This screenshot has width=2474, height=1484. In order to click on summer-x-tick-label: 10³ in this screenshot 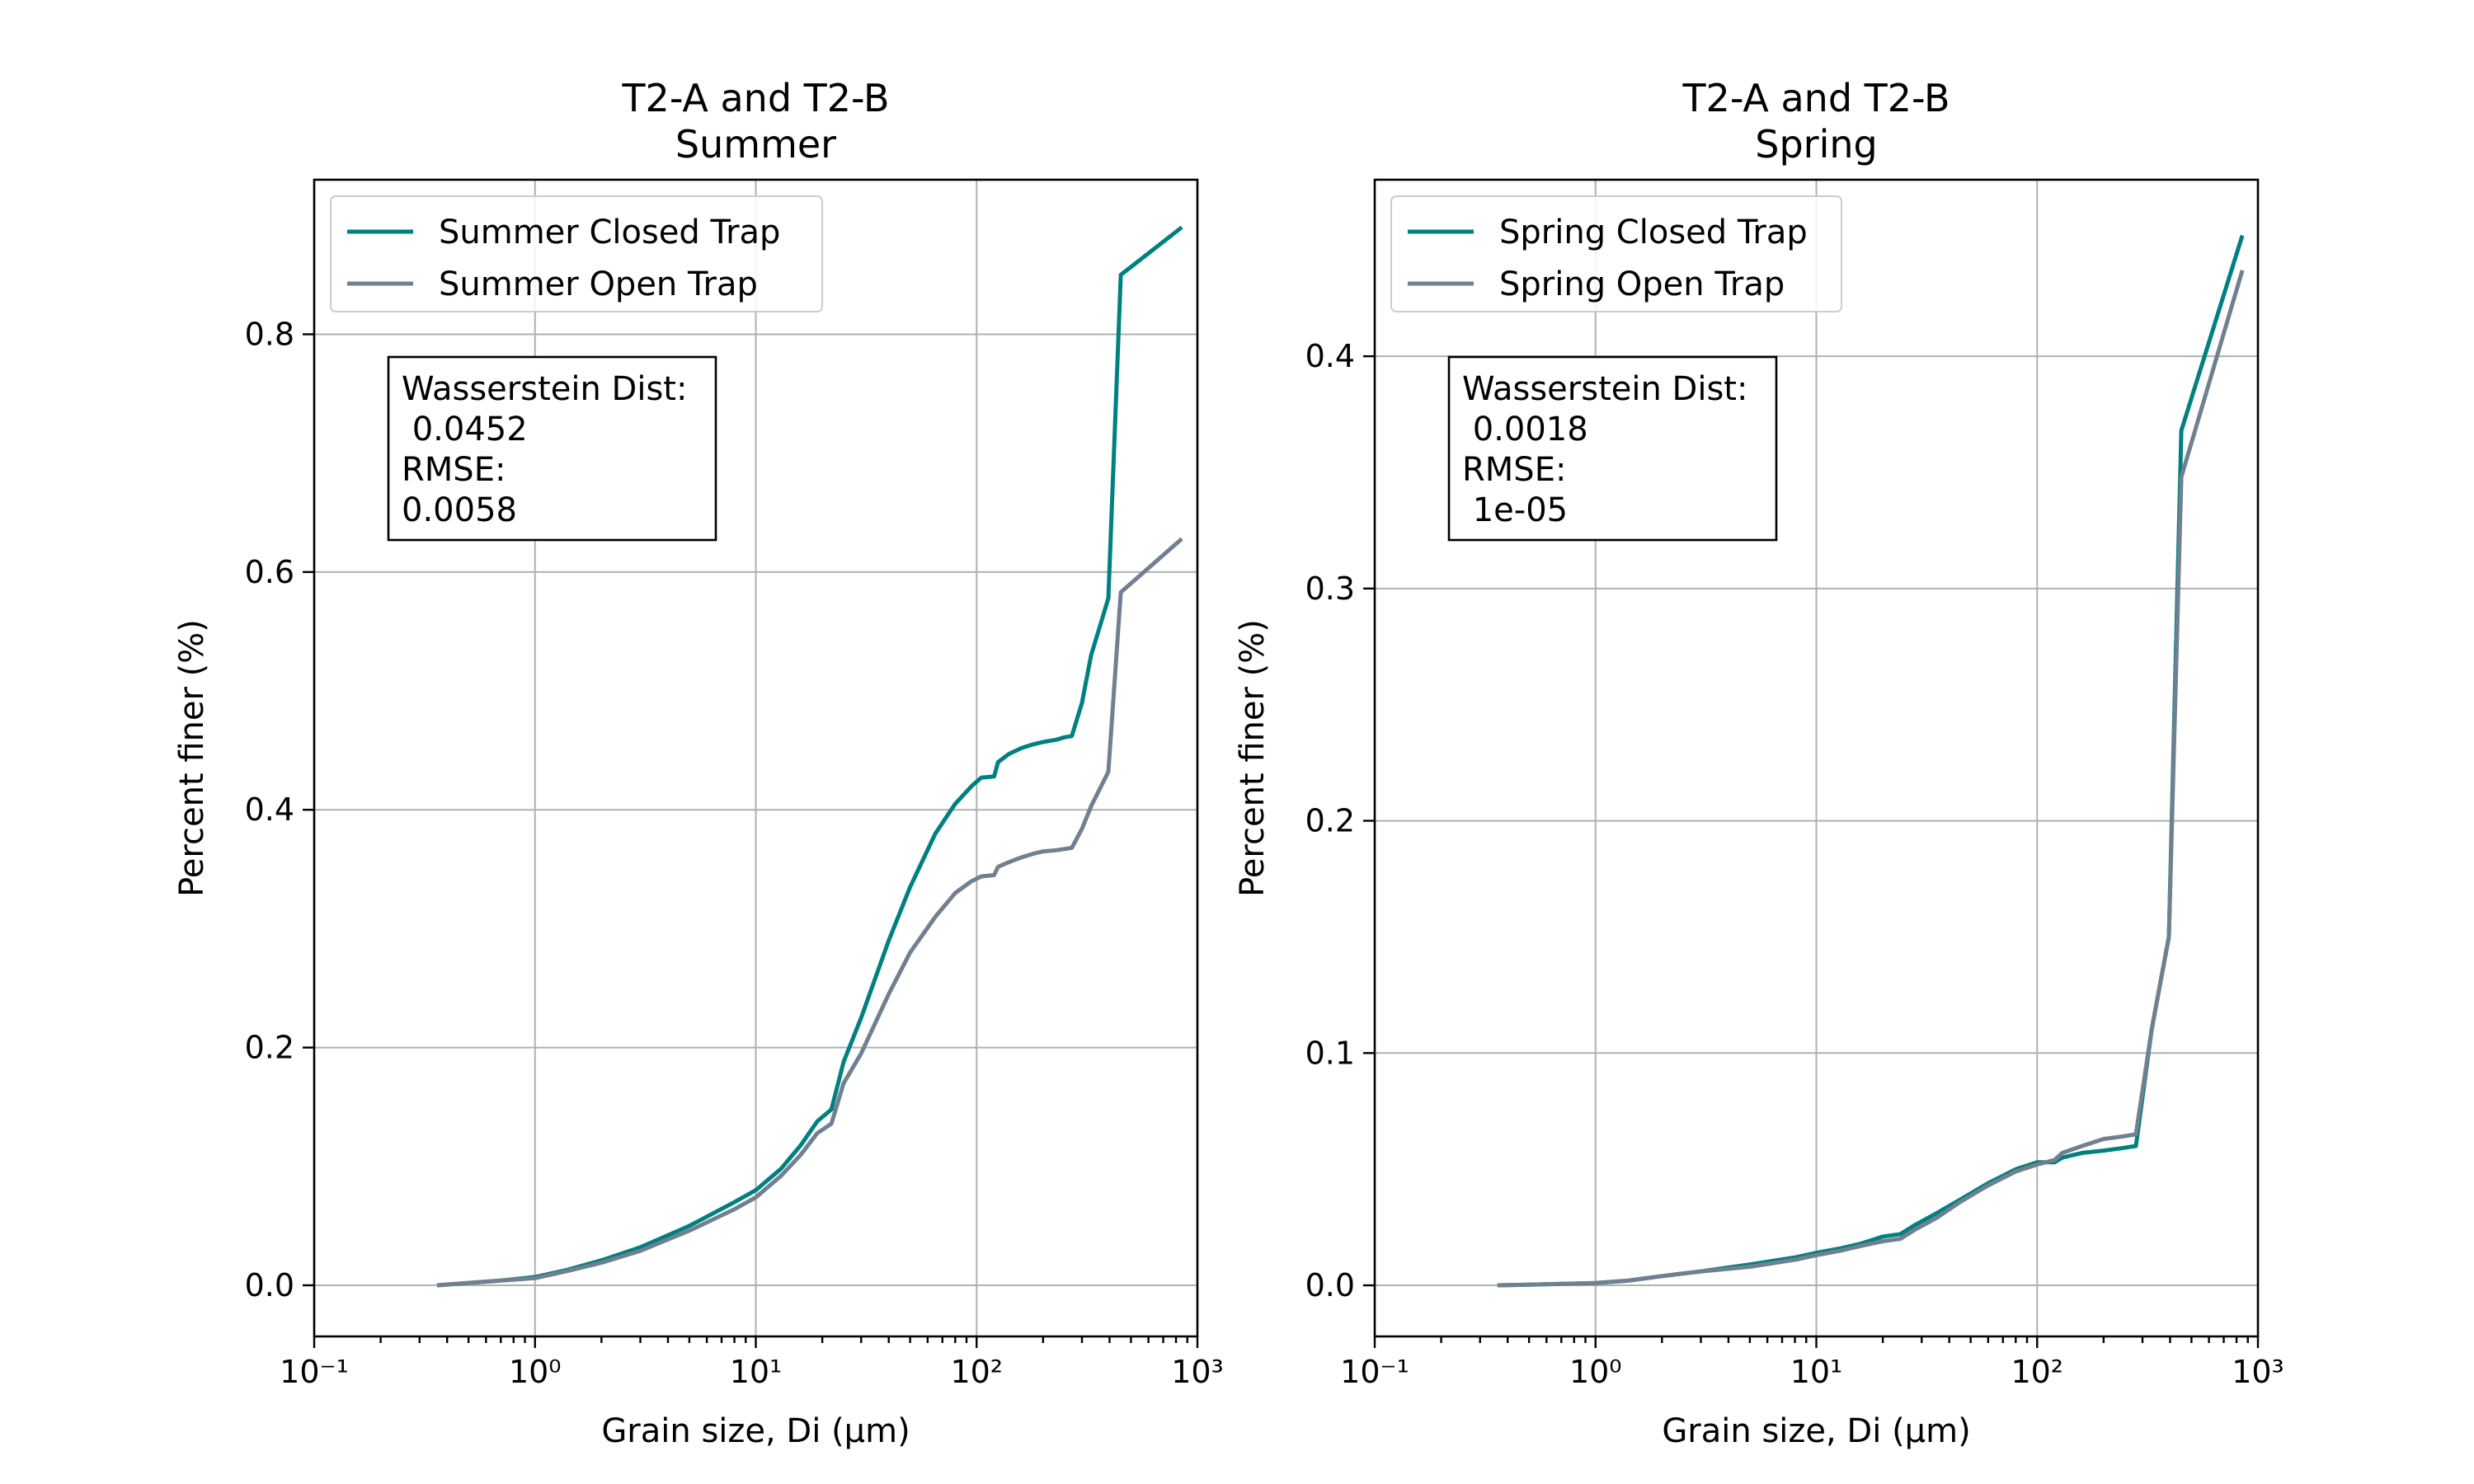, I will do `click(1197, 1372)`.